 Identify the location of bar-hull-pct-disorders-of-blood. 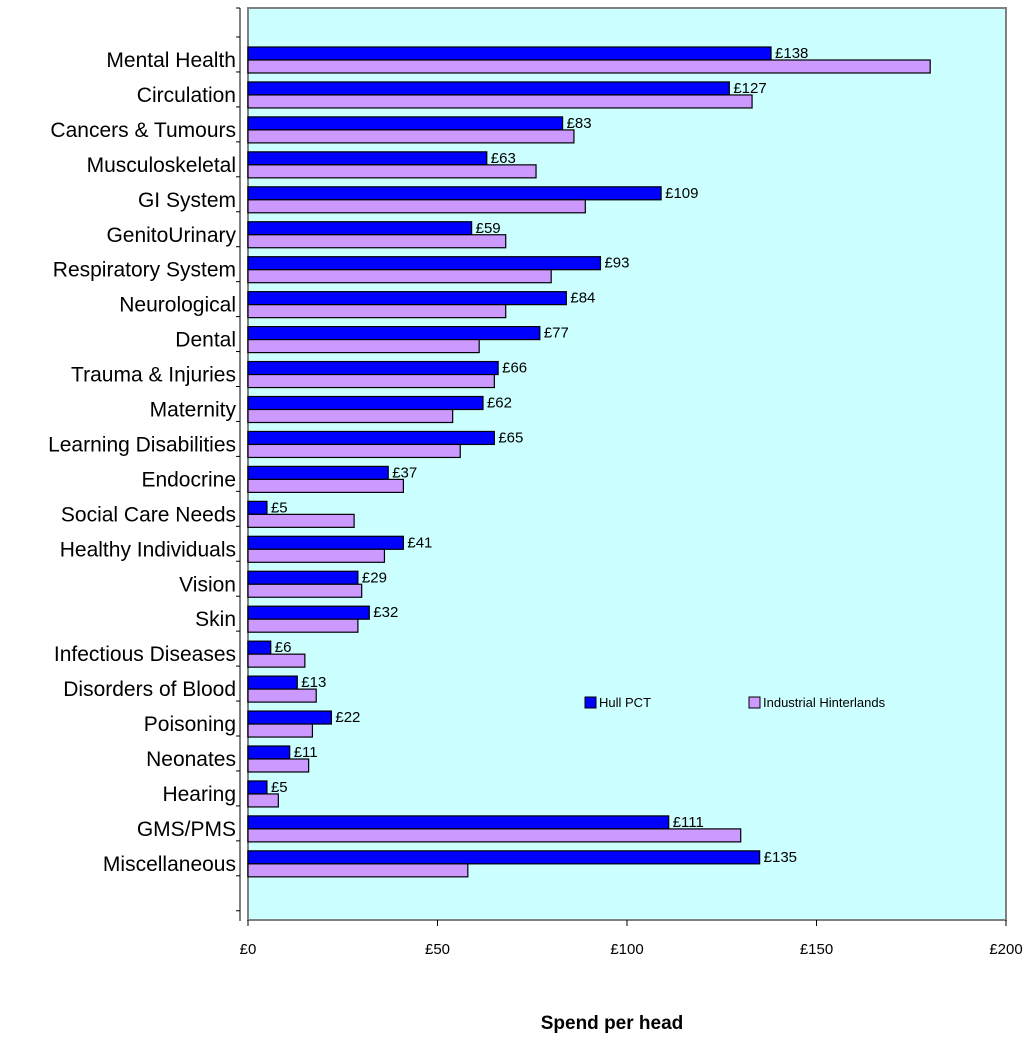
(272, 682).